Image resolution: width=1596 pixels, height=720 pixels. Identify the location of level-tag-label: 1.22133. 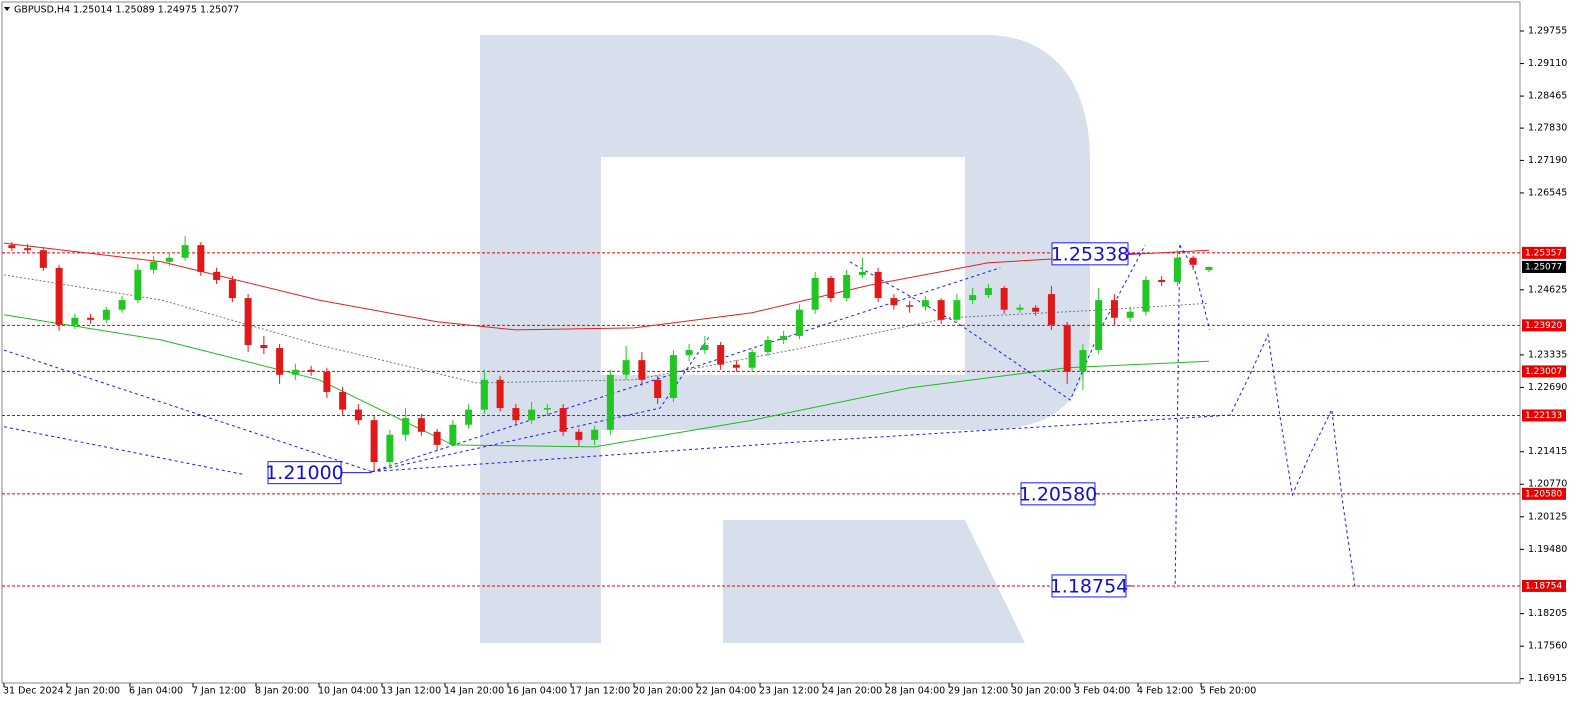
(1543, 416).